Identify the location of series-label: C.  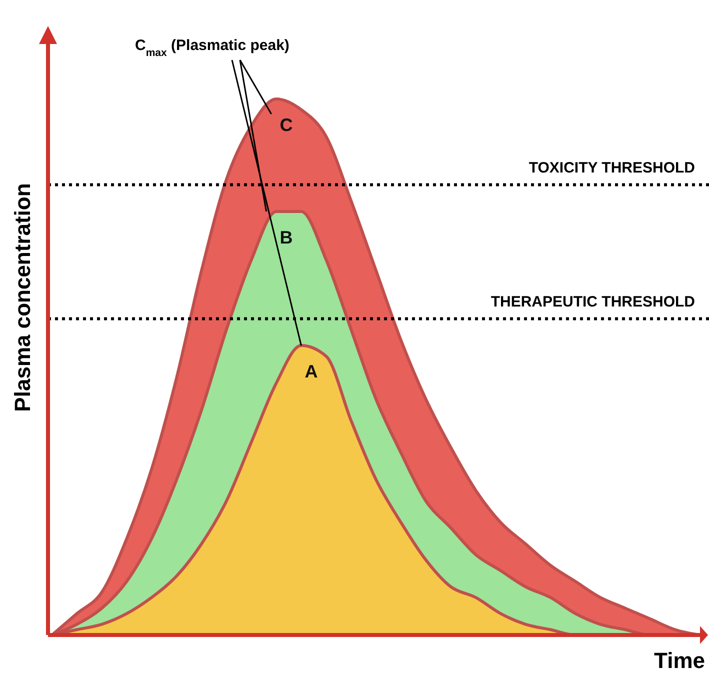
(286, 124).